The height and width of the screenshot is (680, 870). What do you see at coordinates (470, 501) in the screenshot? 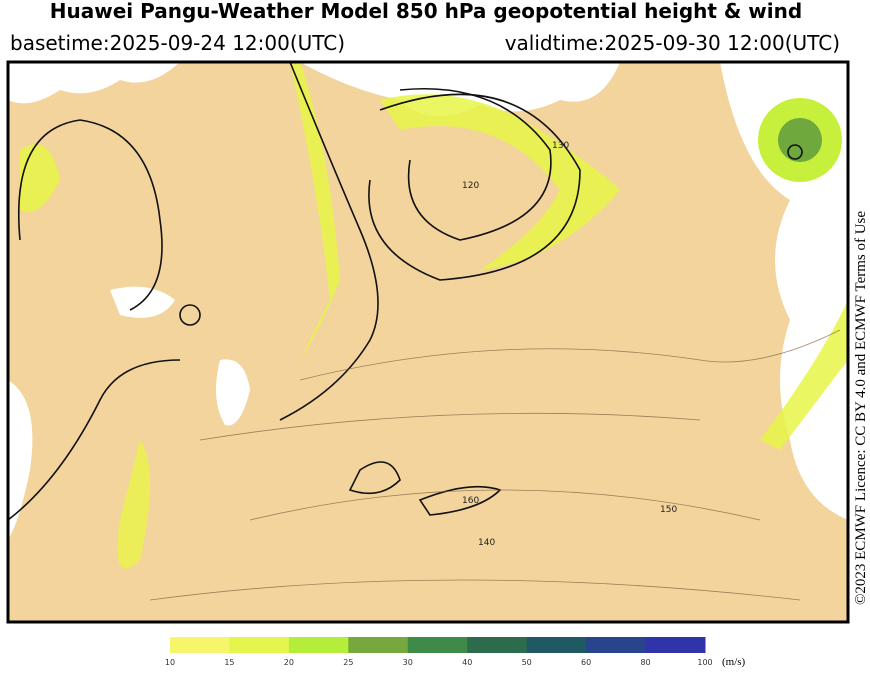
I see `contour-label: 160` at bounding box center [470, 501].